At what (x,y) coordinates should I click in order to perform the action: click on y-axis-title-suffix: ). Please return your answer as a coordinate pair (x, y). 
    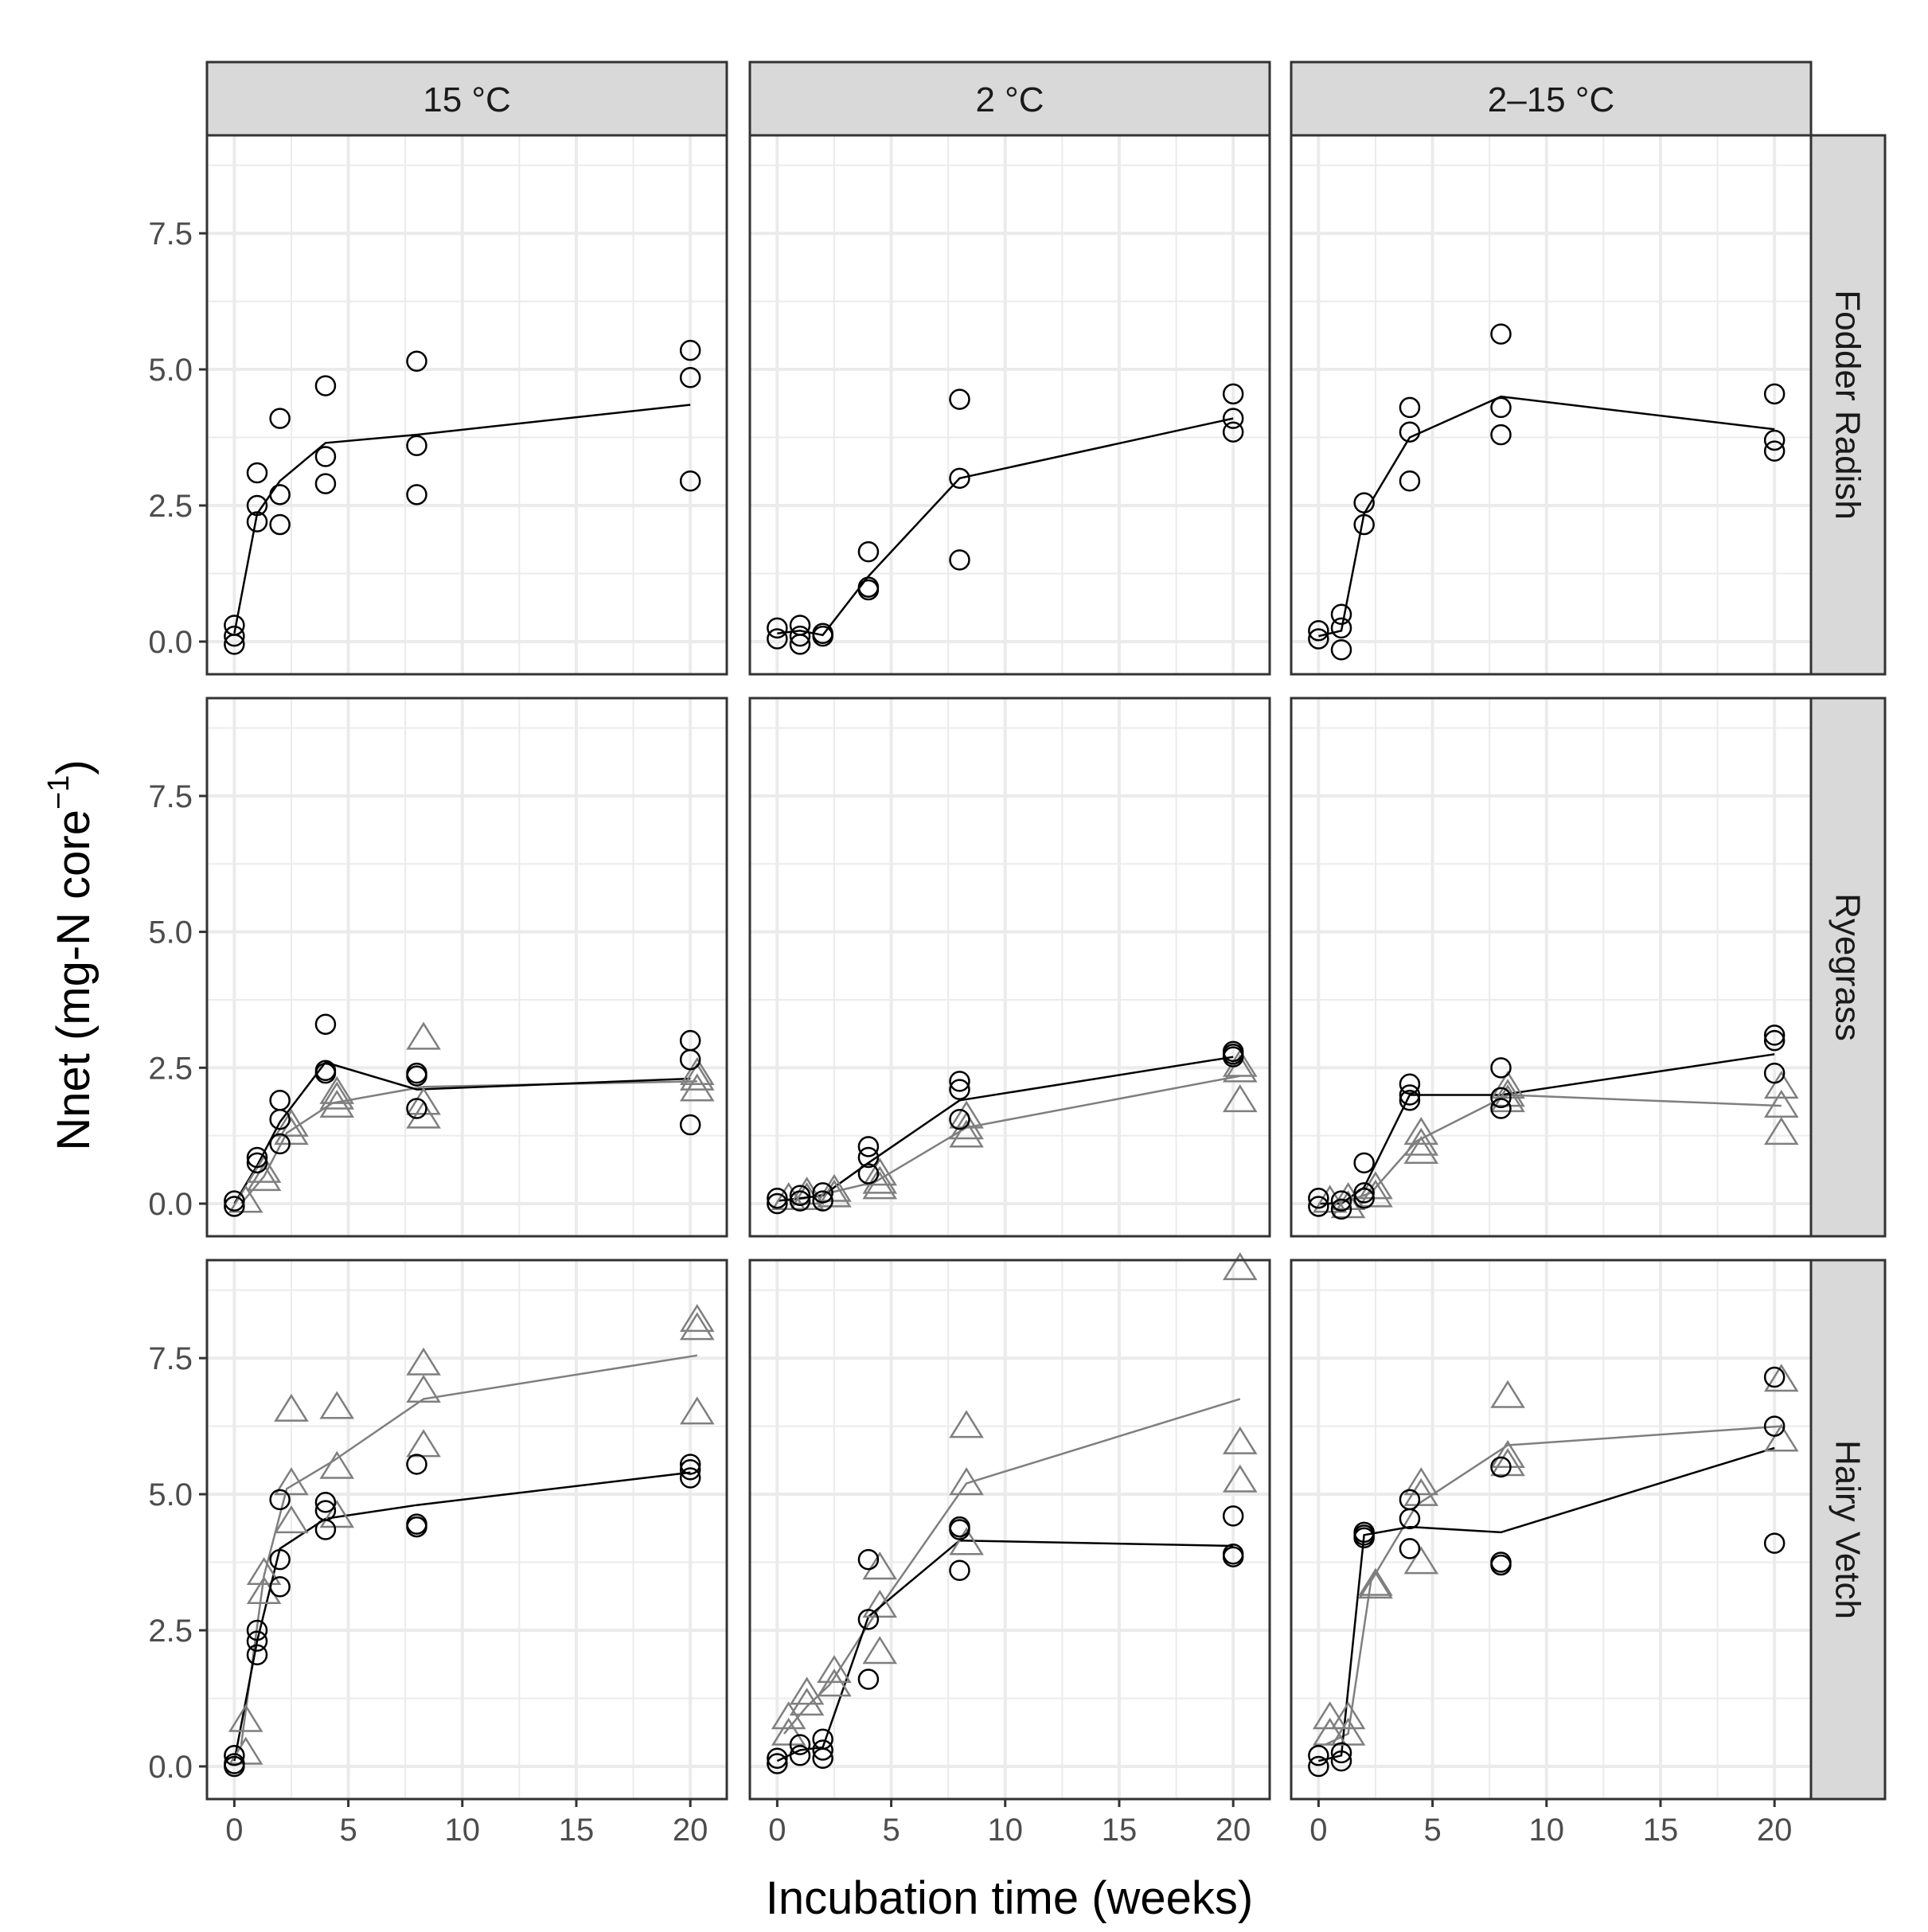
    Looking at the image, I should click on (74, 767).